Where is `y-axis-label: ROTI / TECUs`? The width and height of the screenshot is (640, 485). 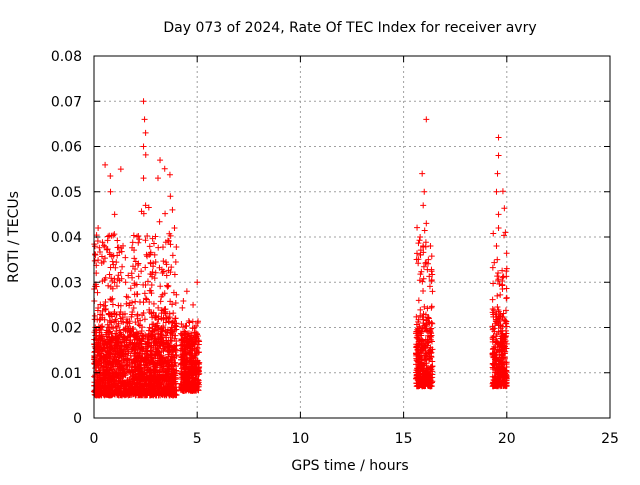
y-axis-label: ROTI / TECUs is located at coordinates (14, 237).